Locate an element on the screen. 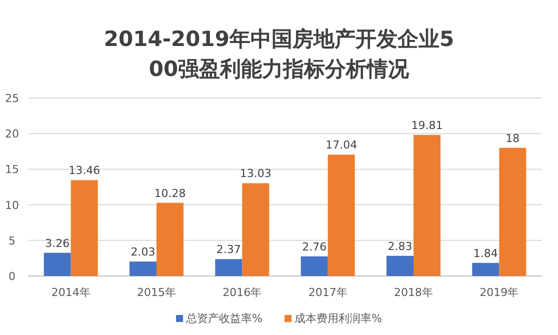  x-tick-label: 2015年 is located at coordinates (156, 292).